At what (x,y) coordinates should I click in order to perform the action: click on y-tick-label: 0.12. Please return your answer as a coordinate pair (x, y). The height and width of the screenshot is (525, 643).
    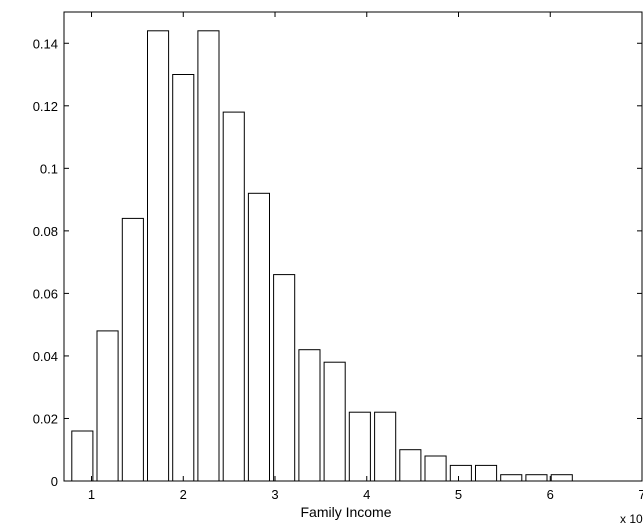
    Looking at the image, I should click on (45, 106).